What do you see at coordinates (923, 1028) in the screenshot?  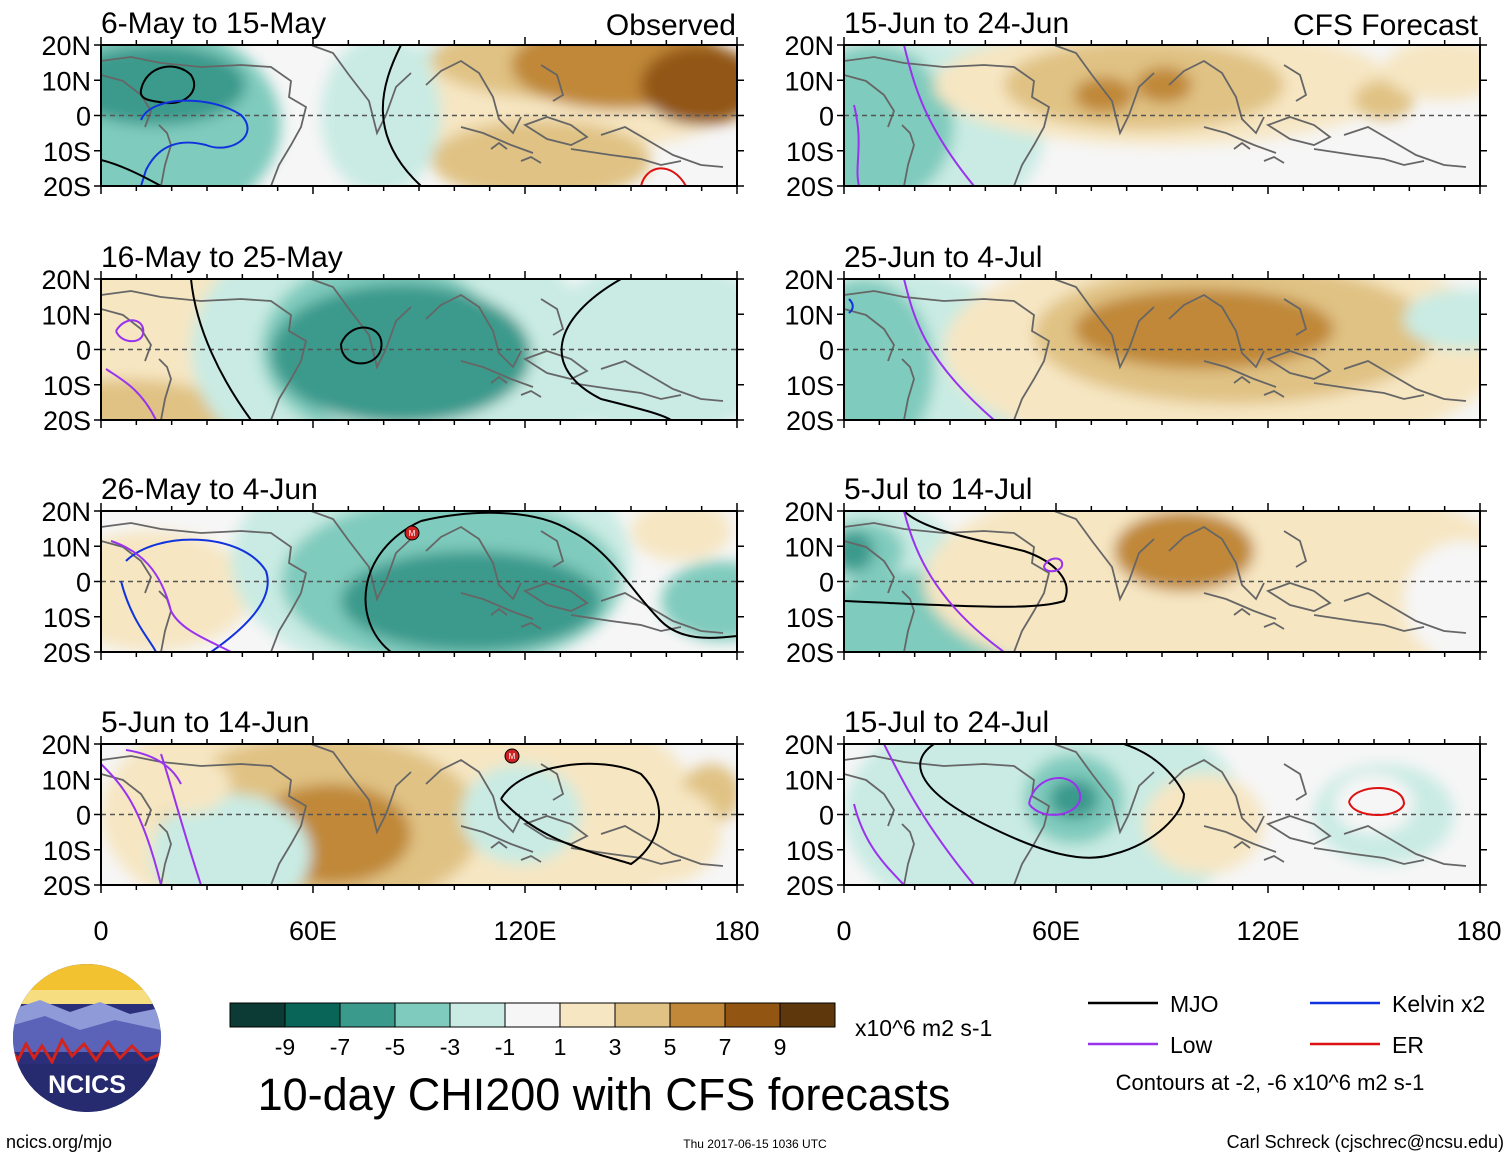 I see `colorbar-units: x10^6 m2 s-1` at bounding box center [923, 1028].